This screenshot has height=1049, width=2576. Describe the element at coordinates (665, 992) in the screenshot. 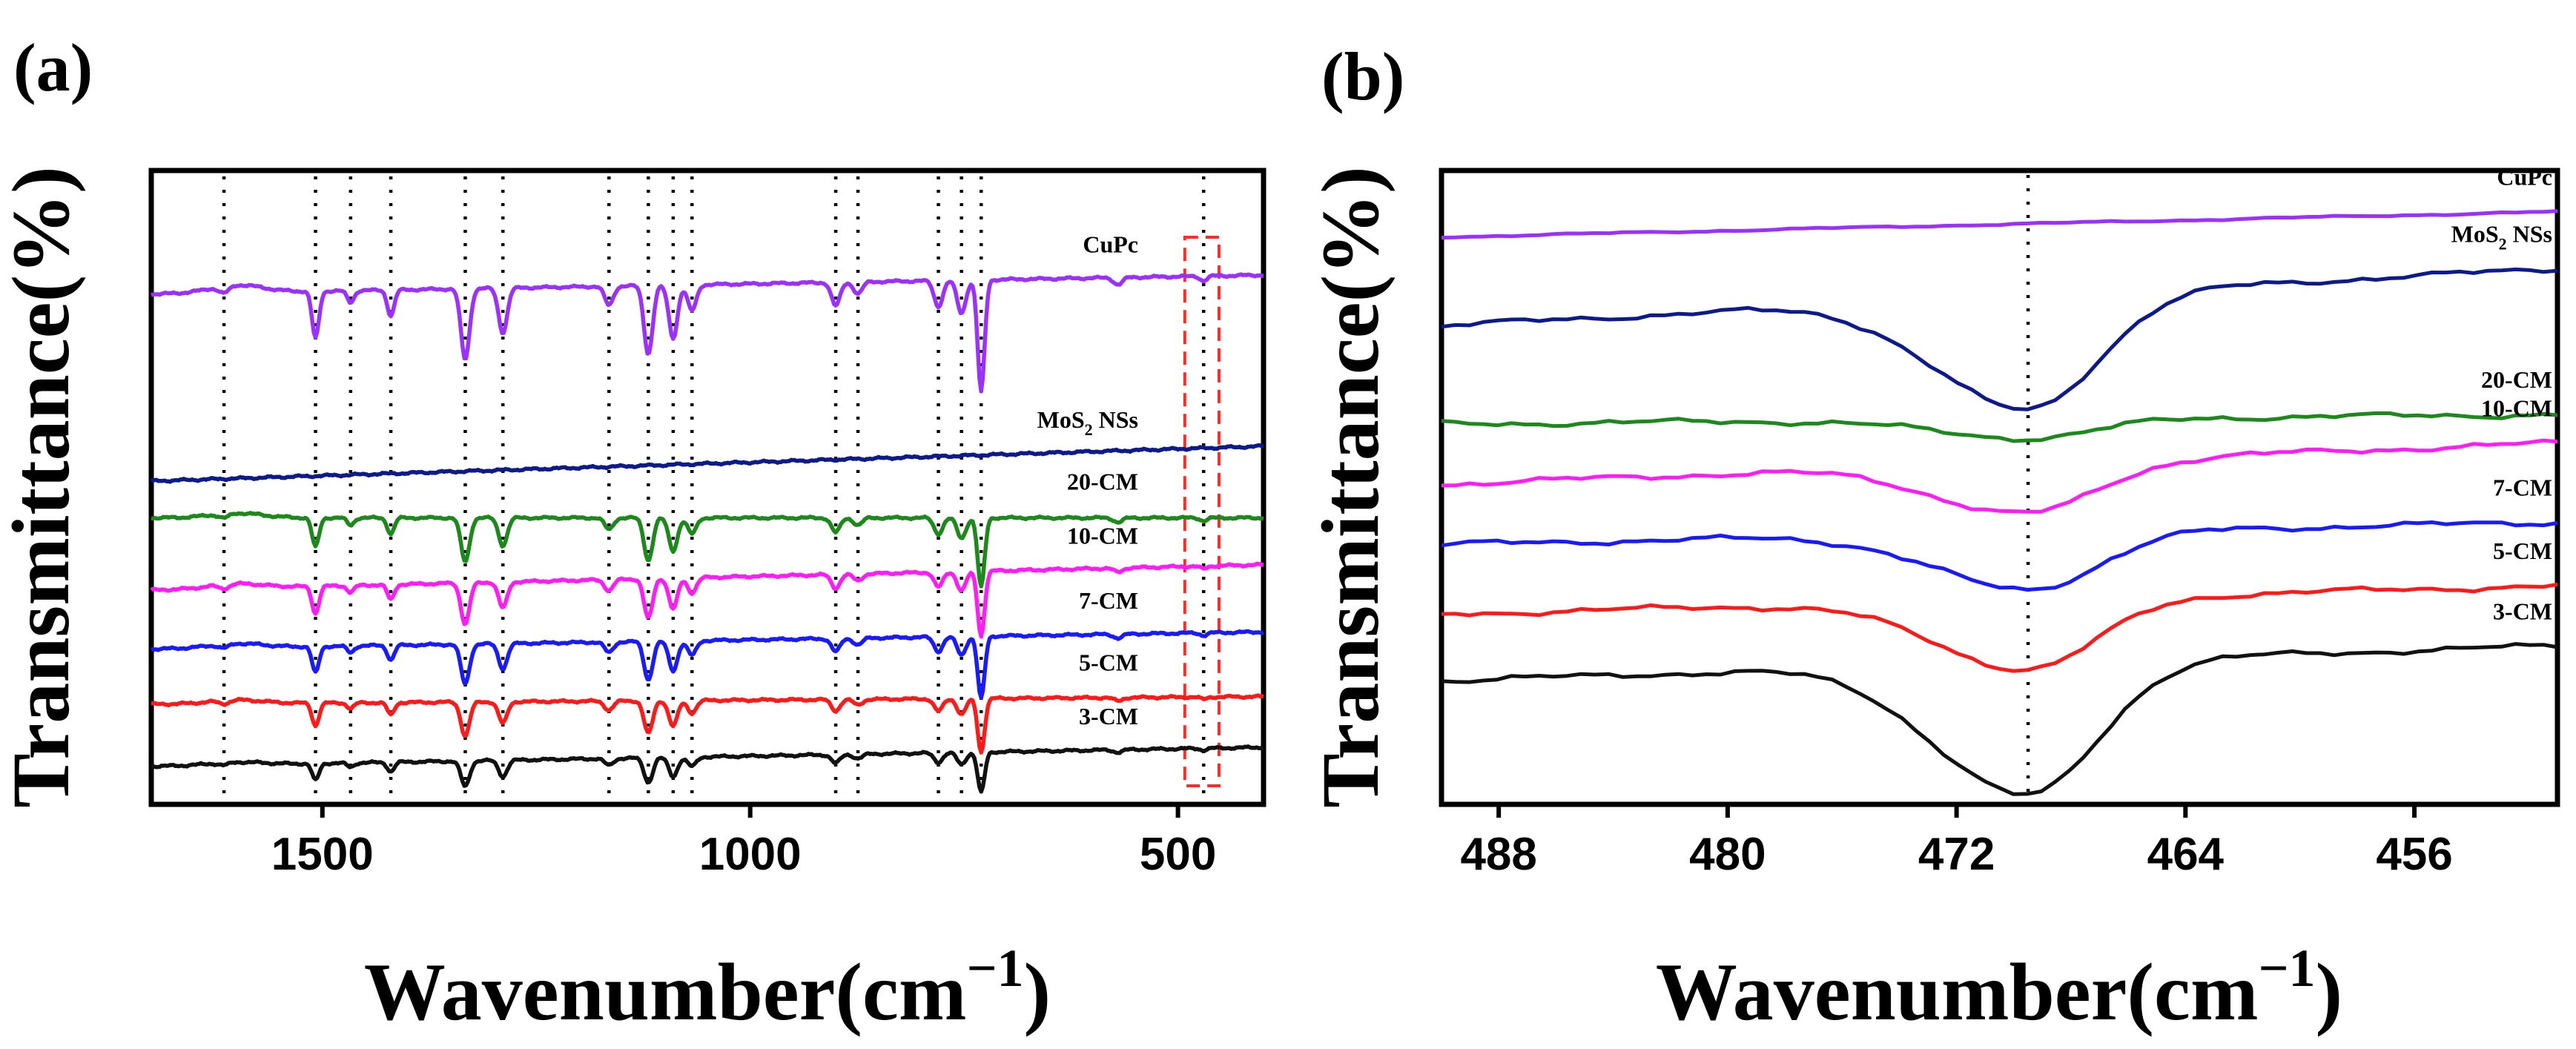

I see `panel-a-x-axis-title-text: Wavenumber(cm` at that location.